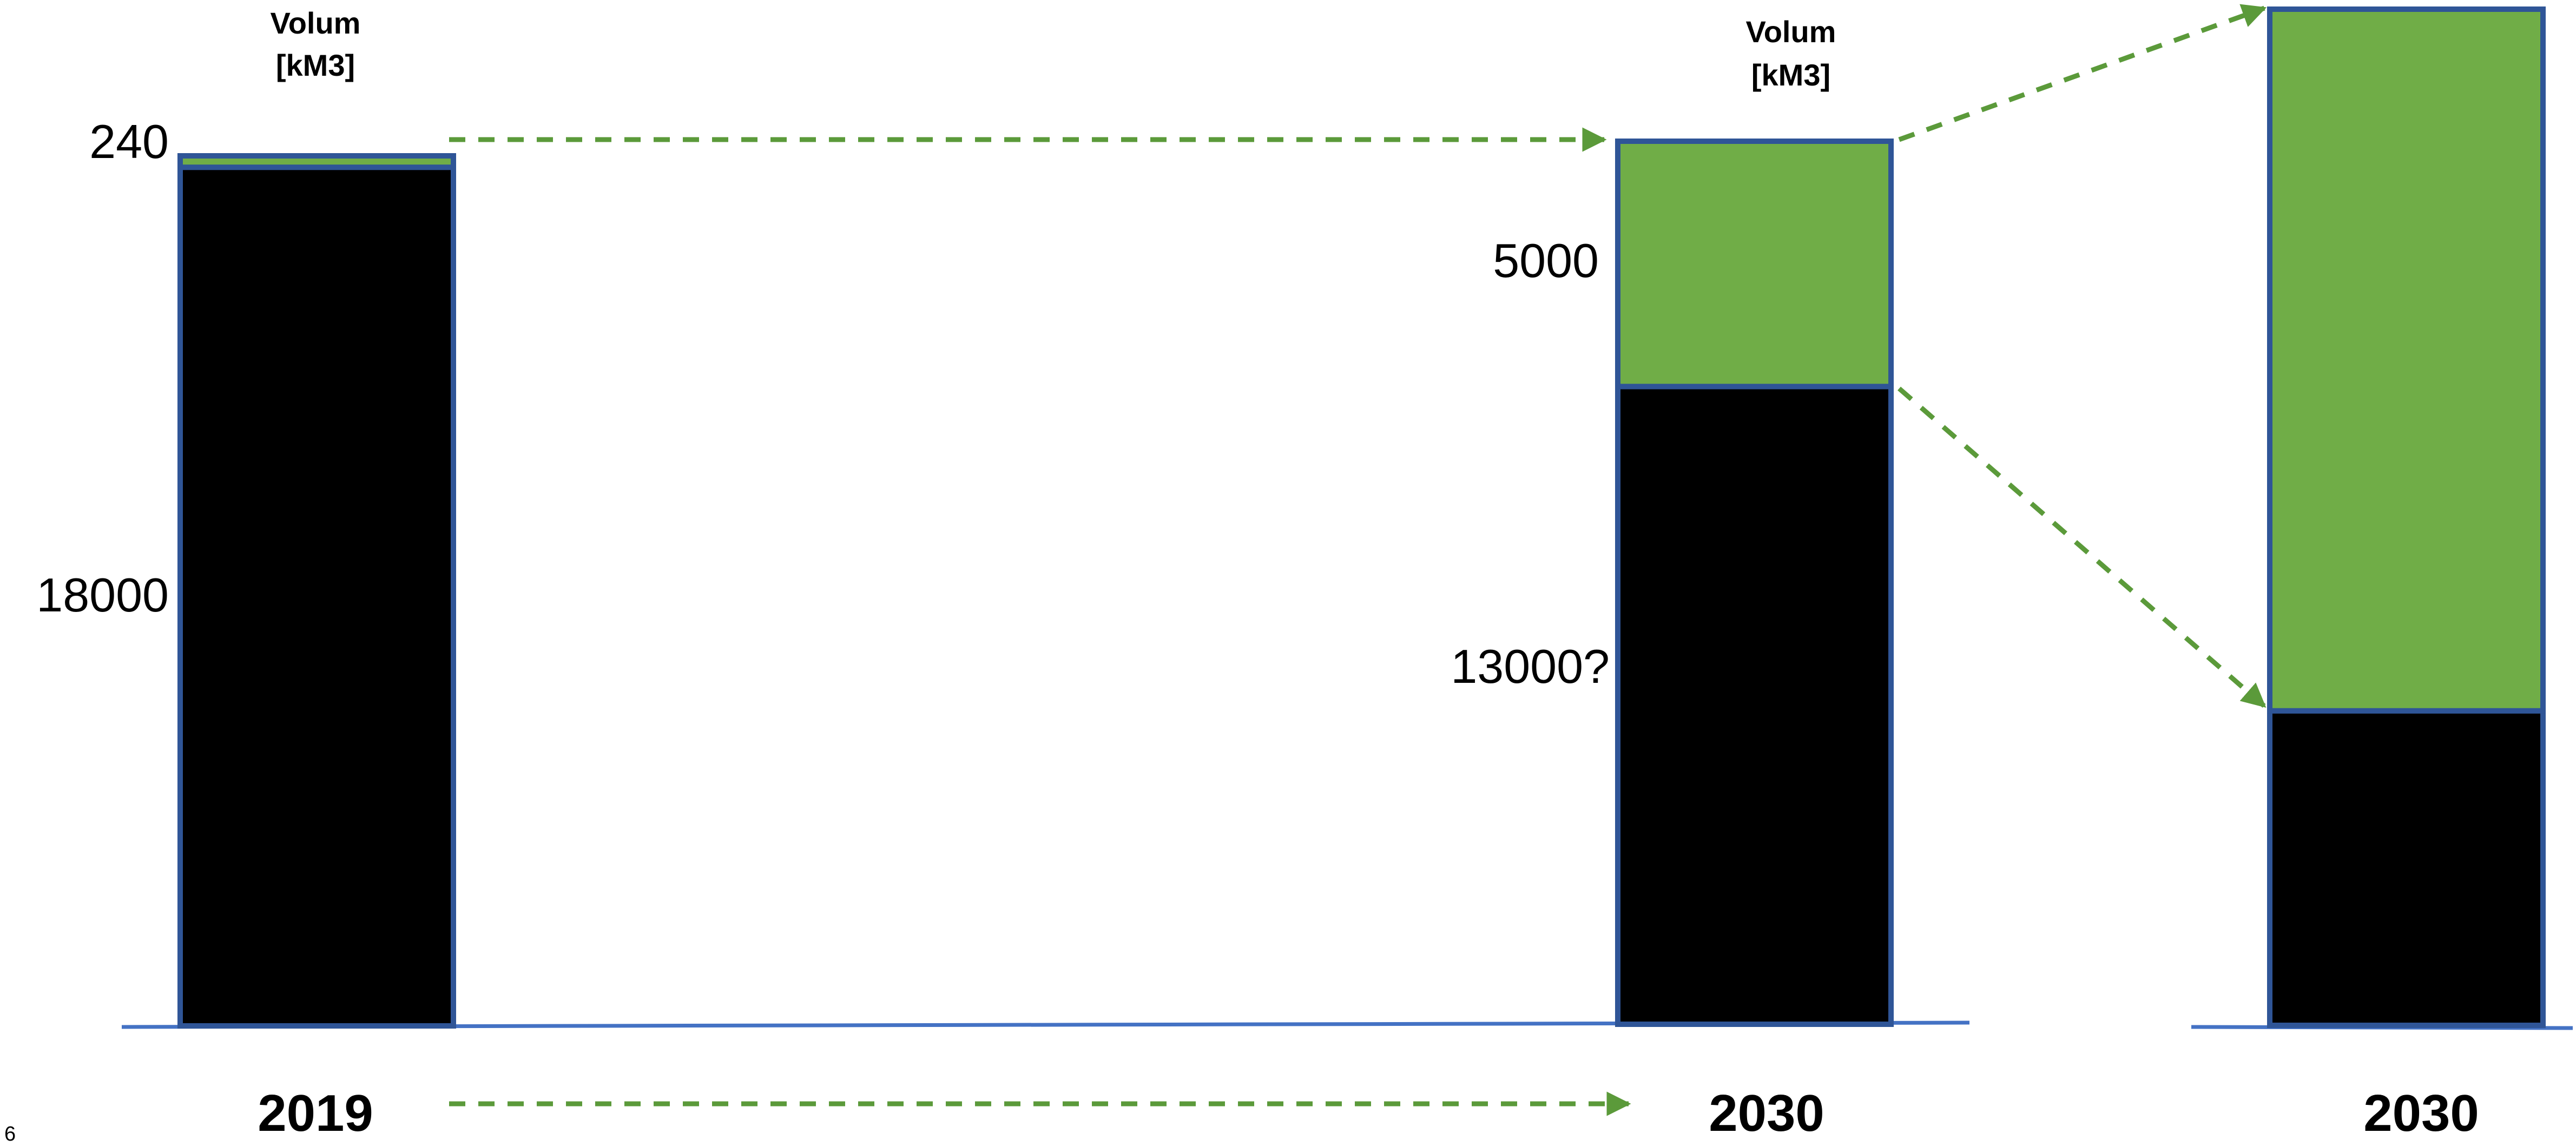 This screenshot has width=2576, height=1146. What do you see at coordinates (316, 161) in the screenshot?
I see `bar-2019-green-segment` at bounding box center [316, 161].